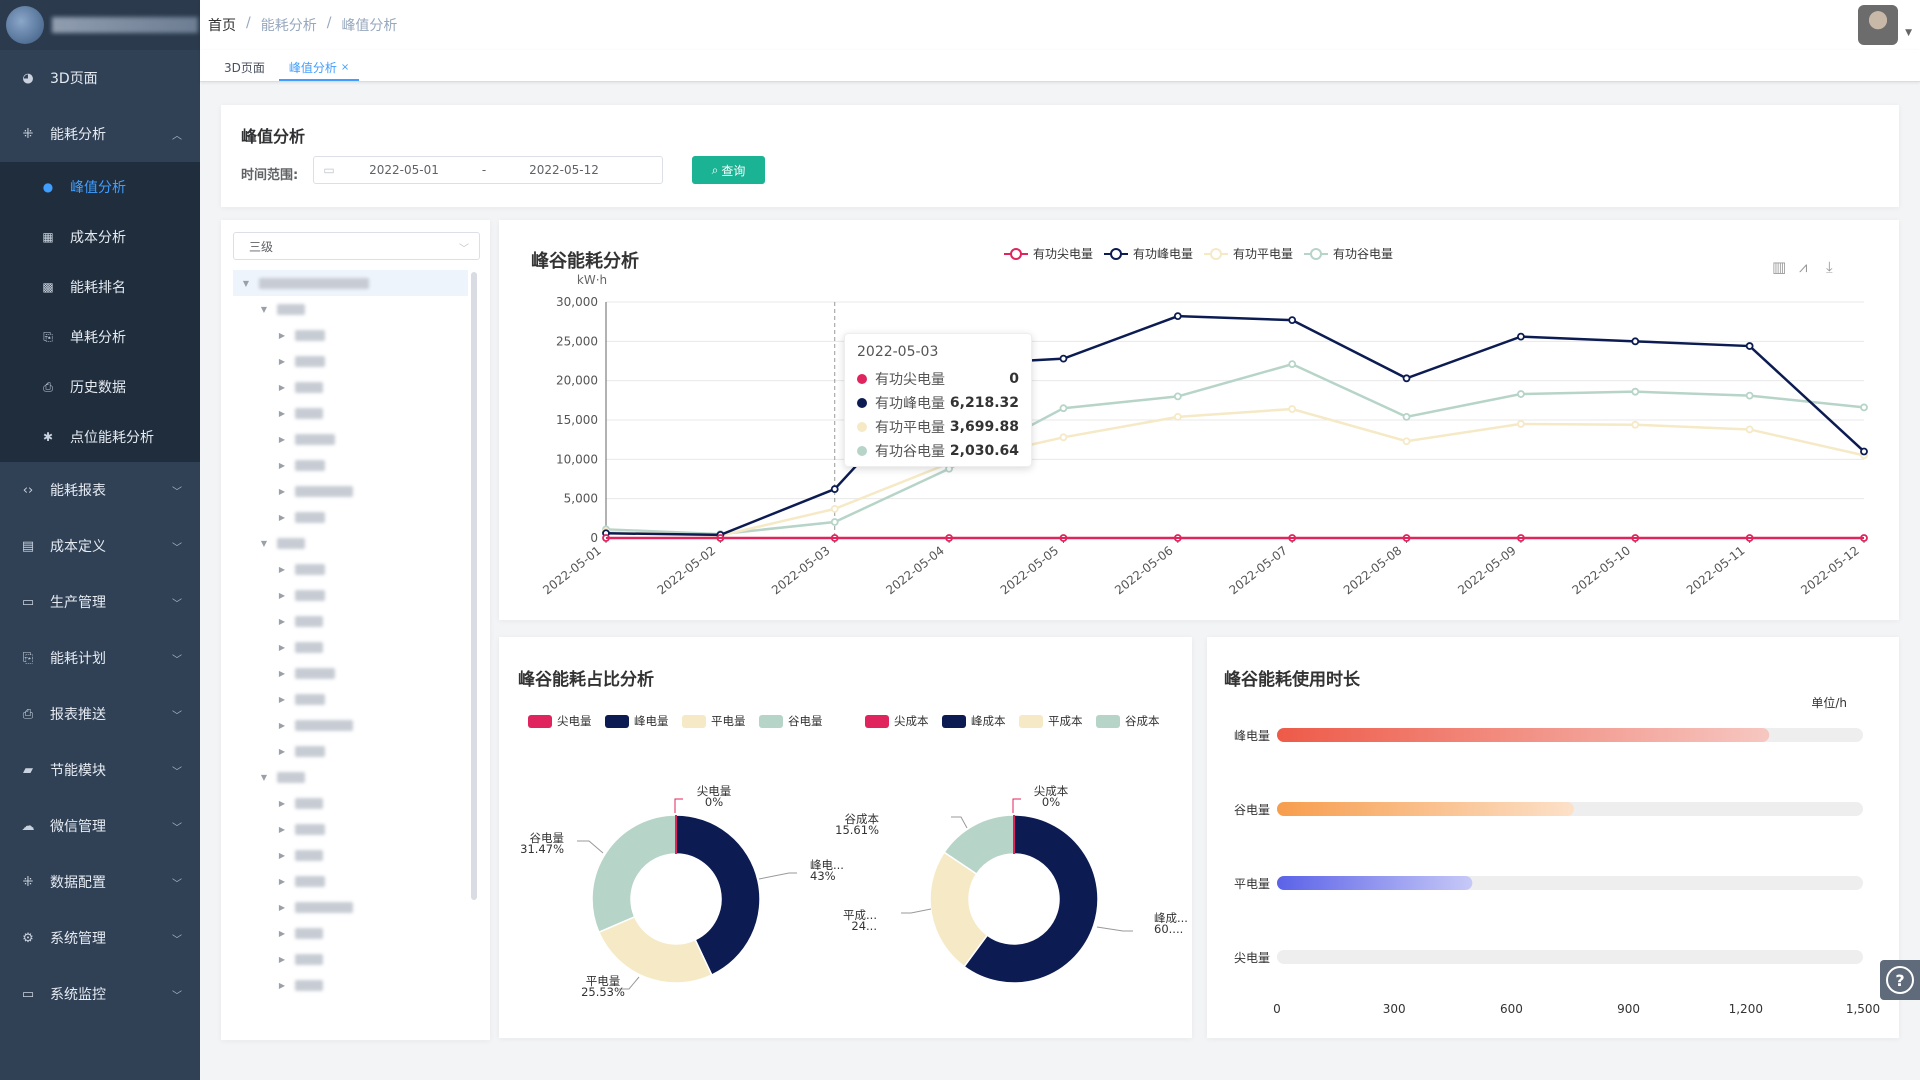 This screenshot has width=1920, height=1080. I want to click on unit-label: 单位/h, so click(1829, 702).